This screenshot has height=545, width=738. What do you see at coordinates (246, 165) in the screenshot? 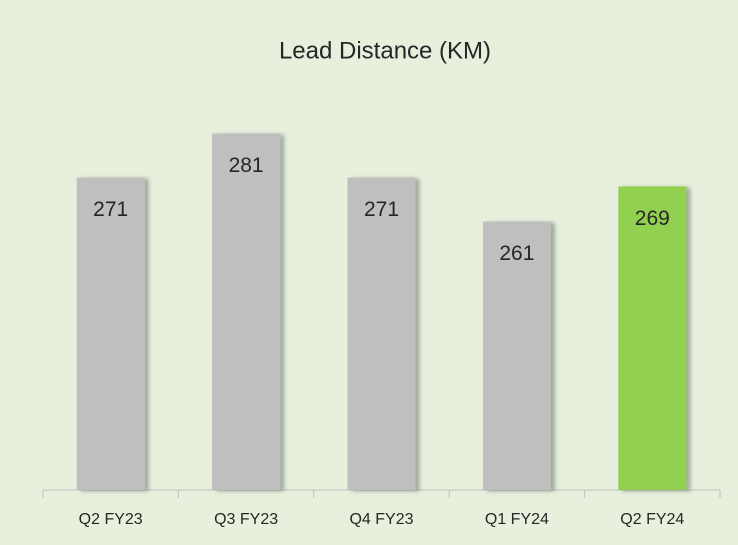
I see `data-label: 281` at bounding box center [246, 165].